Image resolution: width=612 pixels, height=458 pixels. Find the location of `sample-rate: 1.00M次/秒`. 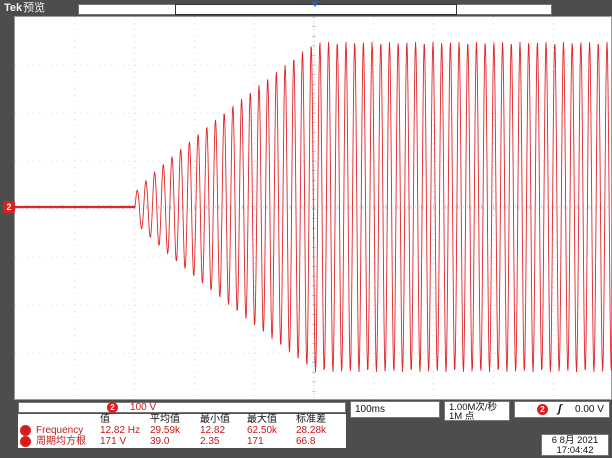

sample-rate: 1.00M次/秒 is located at coordinates (473, 407).